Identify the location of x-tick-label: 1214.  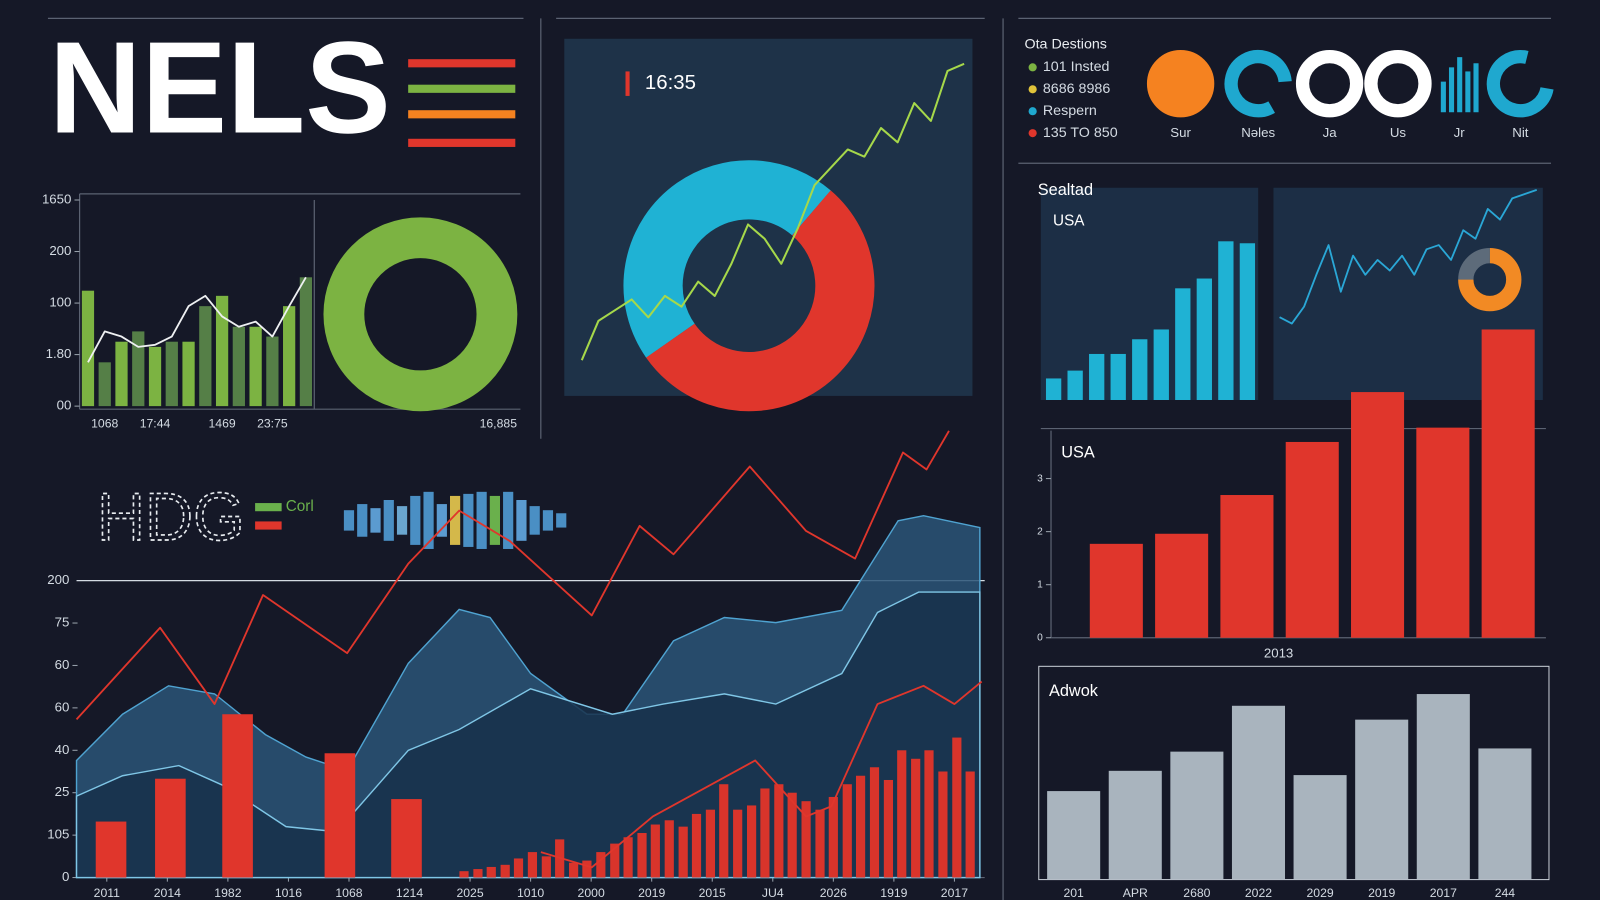
(409, 893).